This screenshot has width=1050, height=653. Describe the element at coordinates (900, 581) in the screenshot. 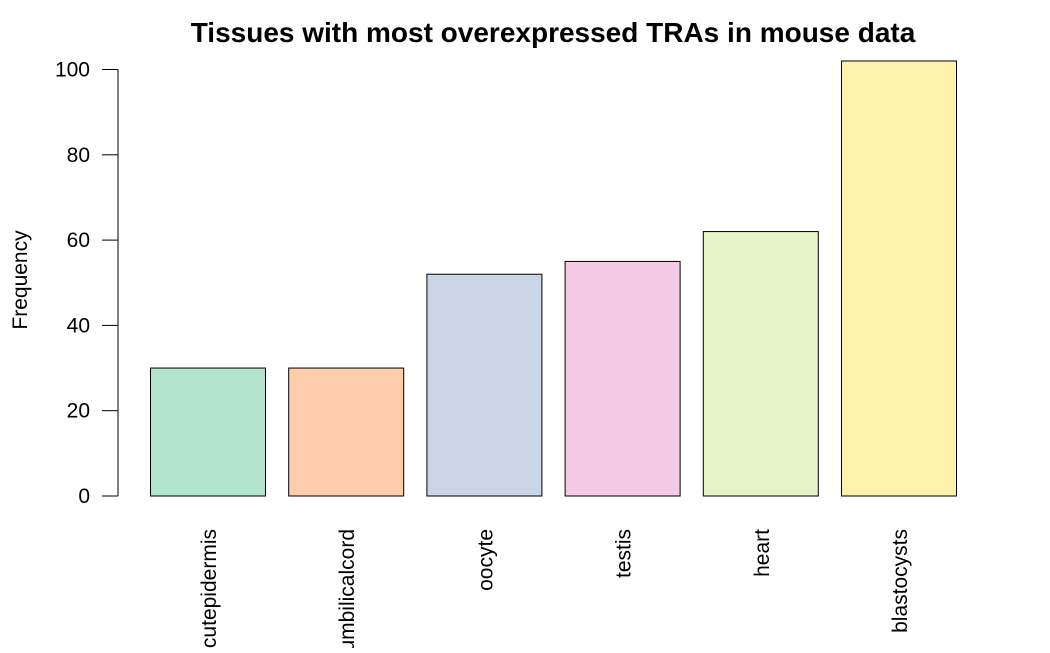

I see `category-label-blastocysts: blastocysts` at that location.